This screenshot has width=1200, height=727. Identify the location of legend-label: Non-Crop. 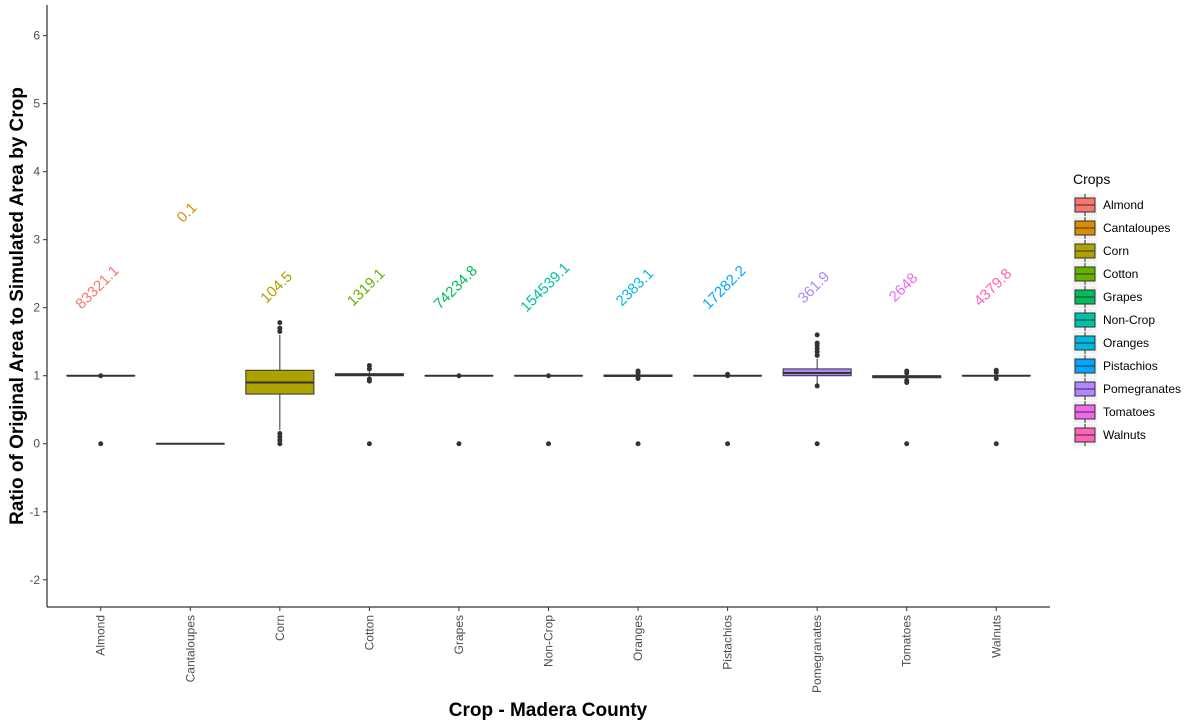
(1129, 320).